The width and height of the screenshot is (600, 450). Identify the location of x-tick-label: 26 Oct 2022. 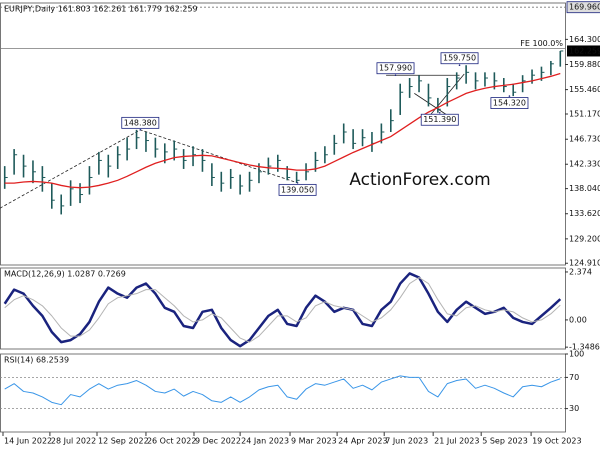
(171, 441).